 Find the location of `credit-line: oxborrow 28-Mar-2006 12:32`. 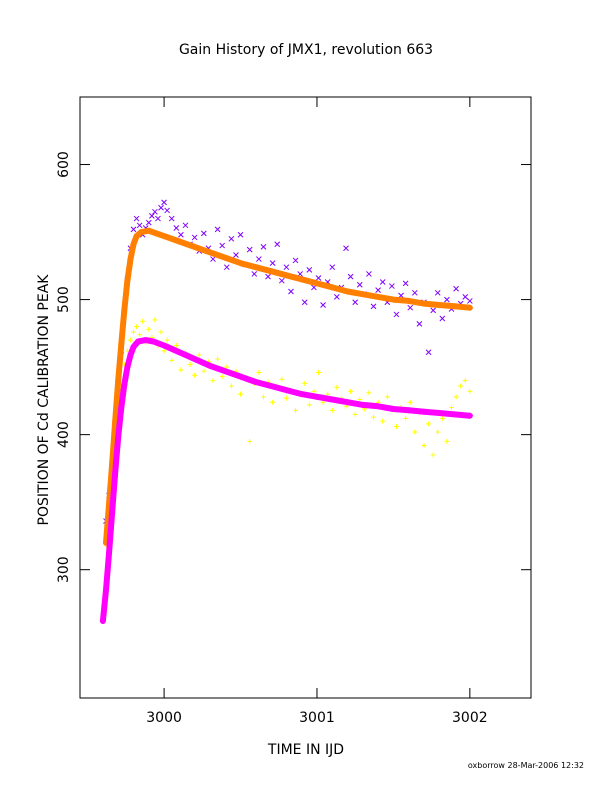

credit-line: oxborrow 28-Mar-2006 12:32 is located at coordinates (526, 765).